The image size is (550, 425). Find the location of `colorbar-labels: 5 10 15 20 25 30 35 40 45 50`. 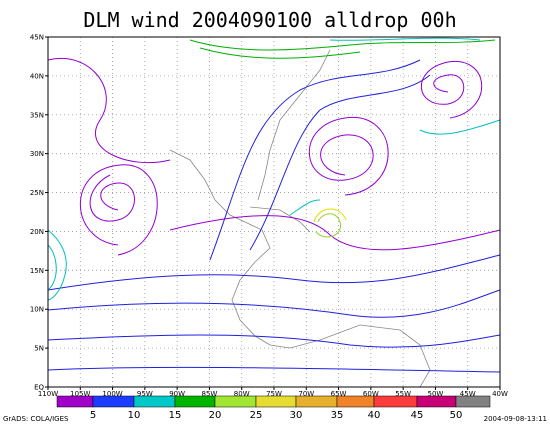

colorbar-labels: 5 10 15 20 25 30 35 40 45 50 is located at coordinates (276, 415).